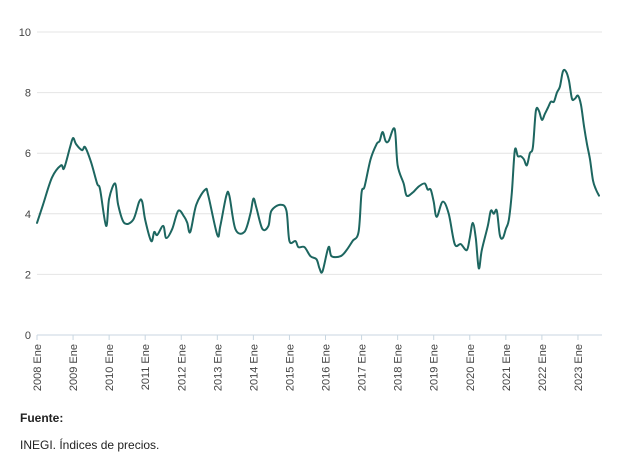 Image resolution: width=623 pixels, height=455 pixels. Describe the element at coordinates (507, 367) in the screenshot. I see `x-tick-label: 2021 Ene` at that location.